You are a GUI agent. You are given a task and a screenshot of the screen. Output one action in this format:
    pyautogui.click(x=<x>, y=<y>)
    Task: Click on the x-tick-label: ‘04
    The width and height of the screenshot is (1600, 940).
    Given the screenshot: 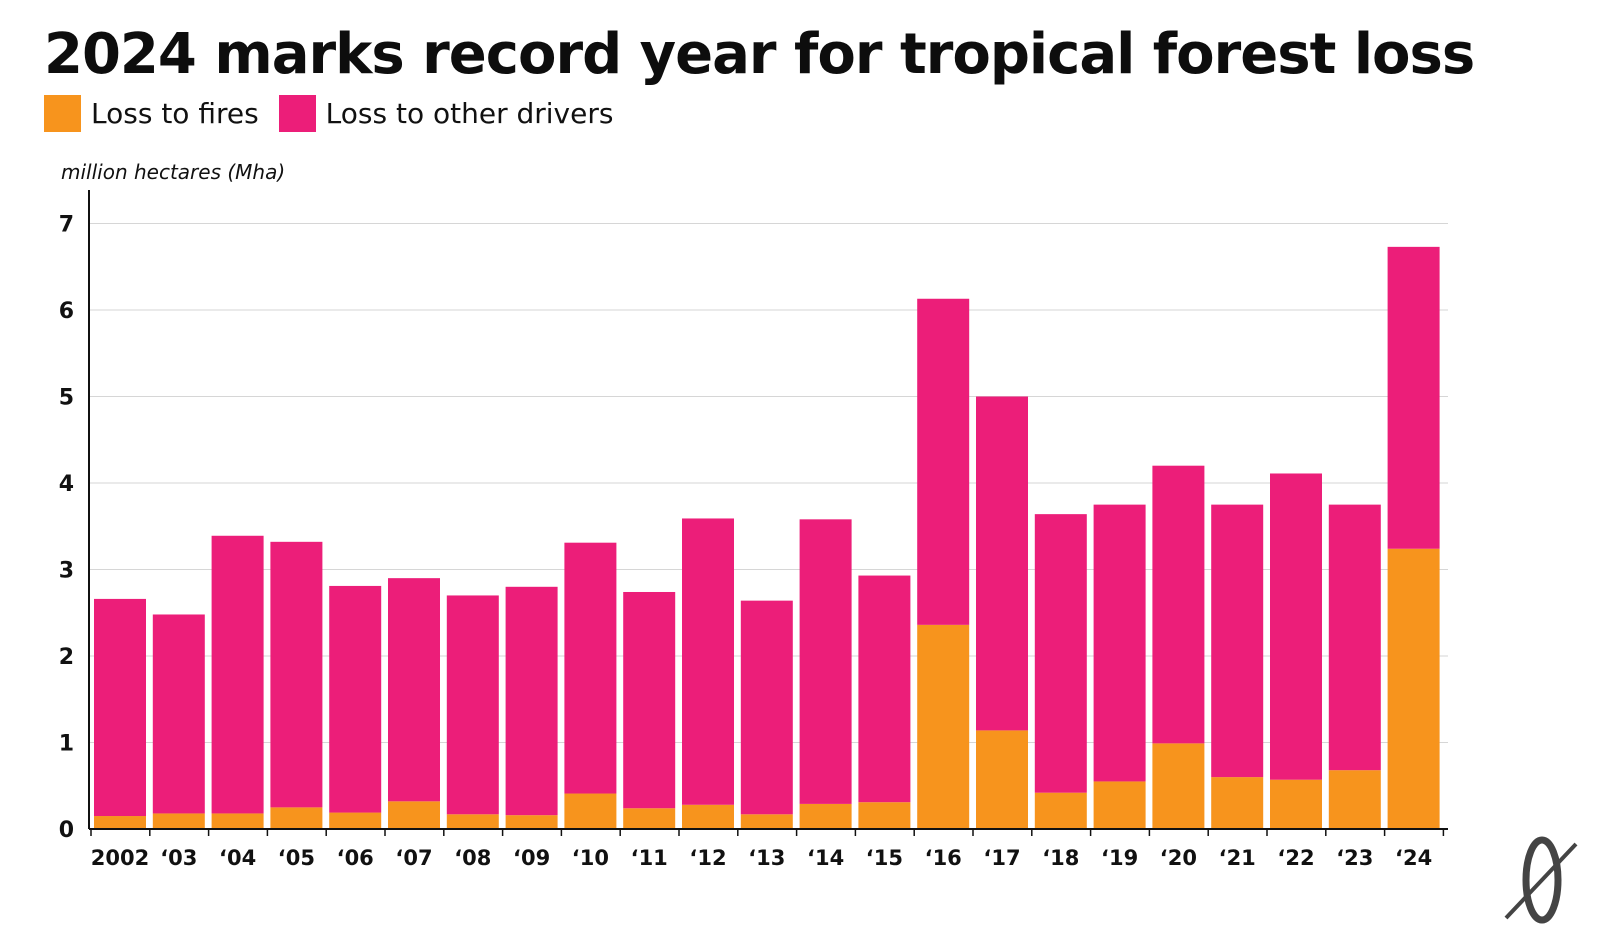 What is the action you would take?
    pyautogui.click(x=237, y=858)
    